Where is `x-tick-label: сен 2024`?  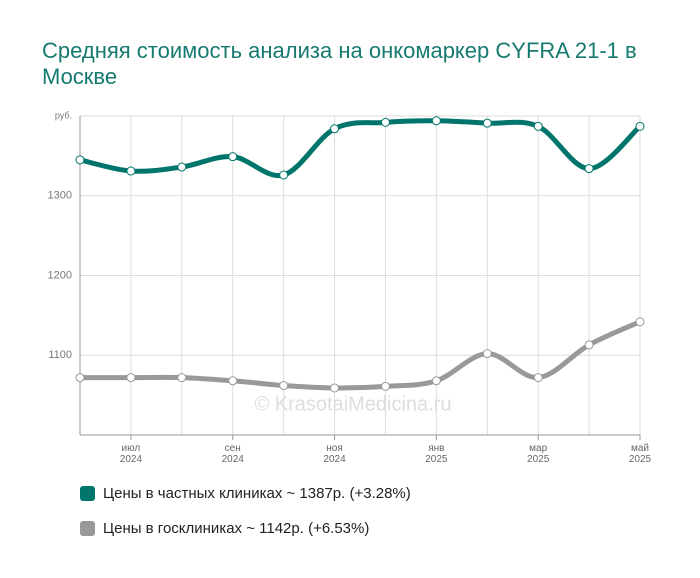
x-tick-label: сен 2024 is located at coordinates (232, 454).